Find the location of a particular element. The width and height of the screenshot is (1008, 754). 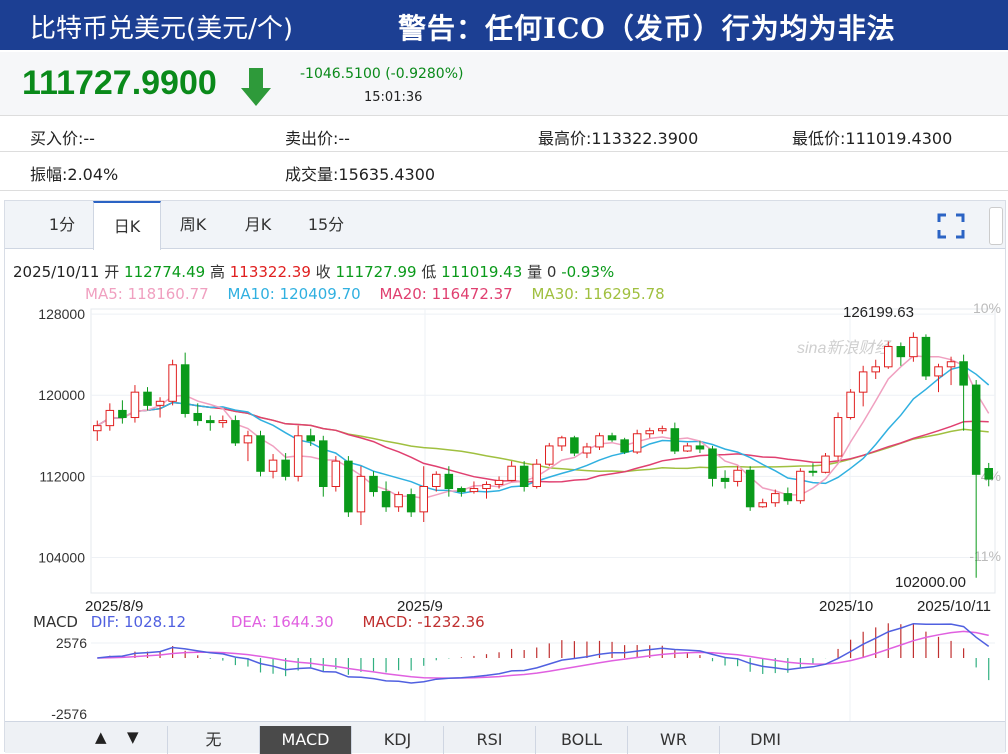

open-value: 112774.49 is located at coordinates (165, 272).